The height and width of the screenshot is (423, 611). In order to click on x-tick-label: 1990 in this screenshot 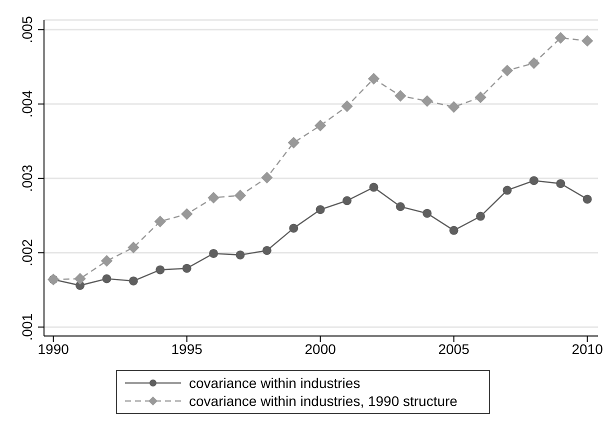, I will do `click(54, 348)`.